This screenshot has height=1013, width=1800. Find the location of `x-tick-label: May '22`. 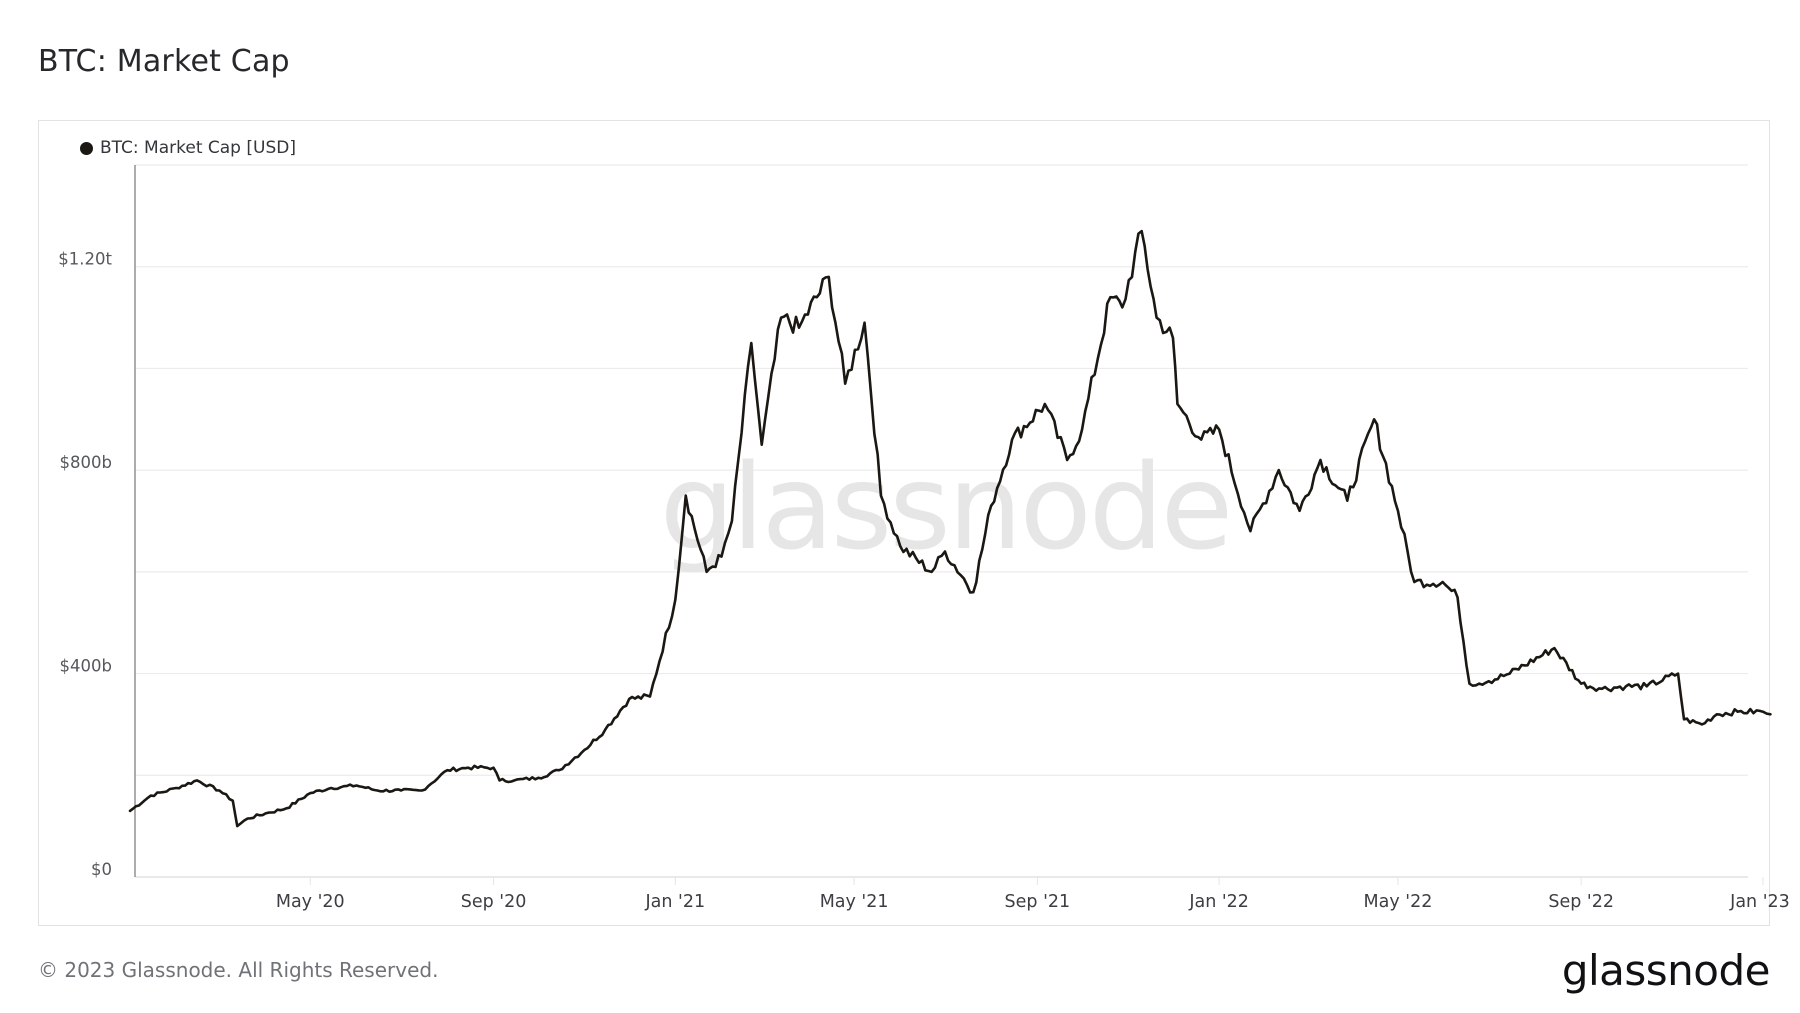

x-tick-label: May '22 is located at coordinates (1398, 902).